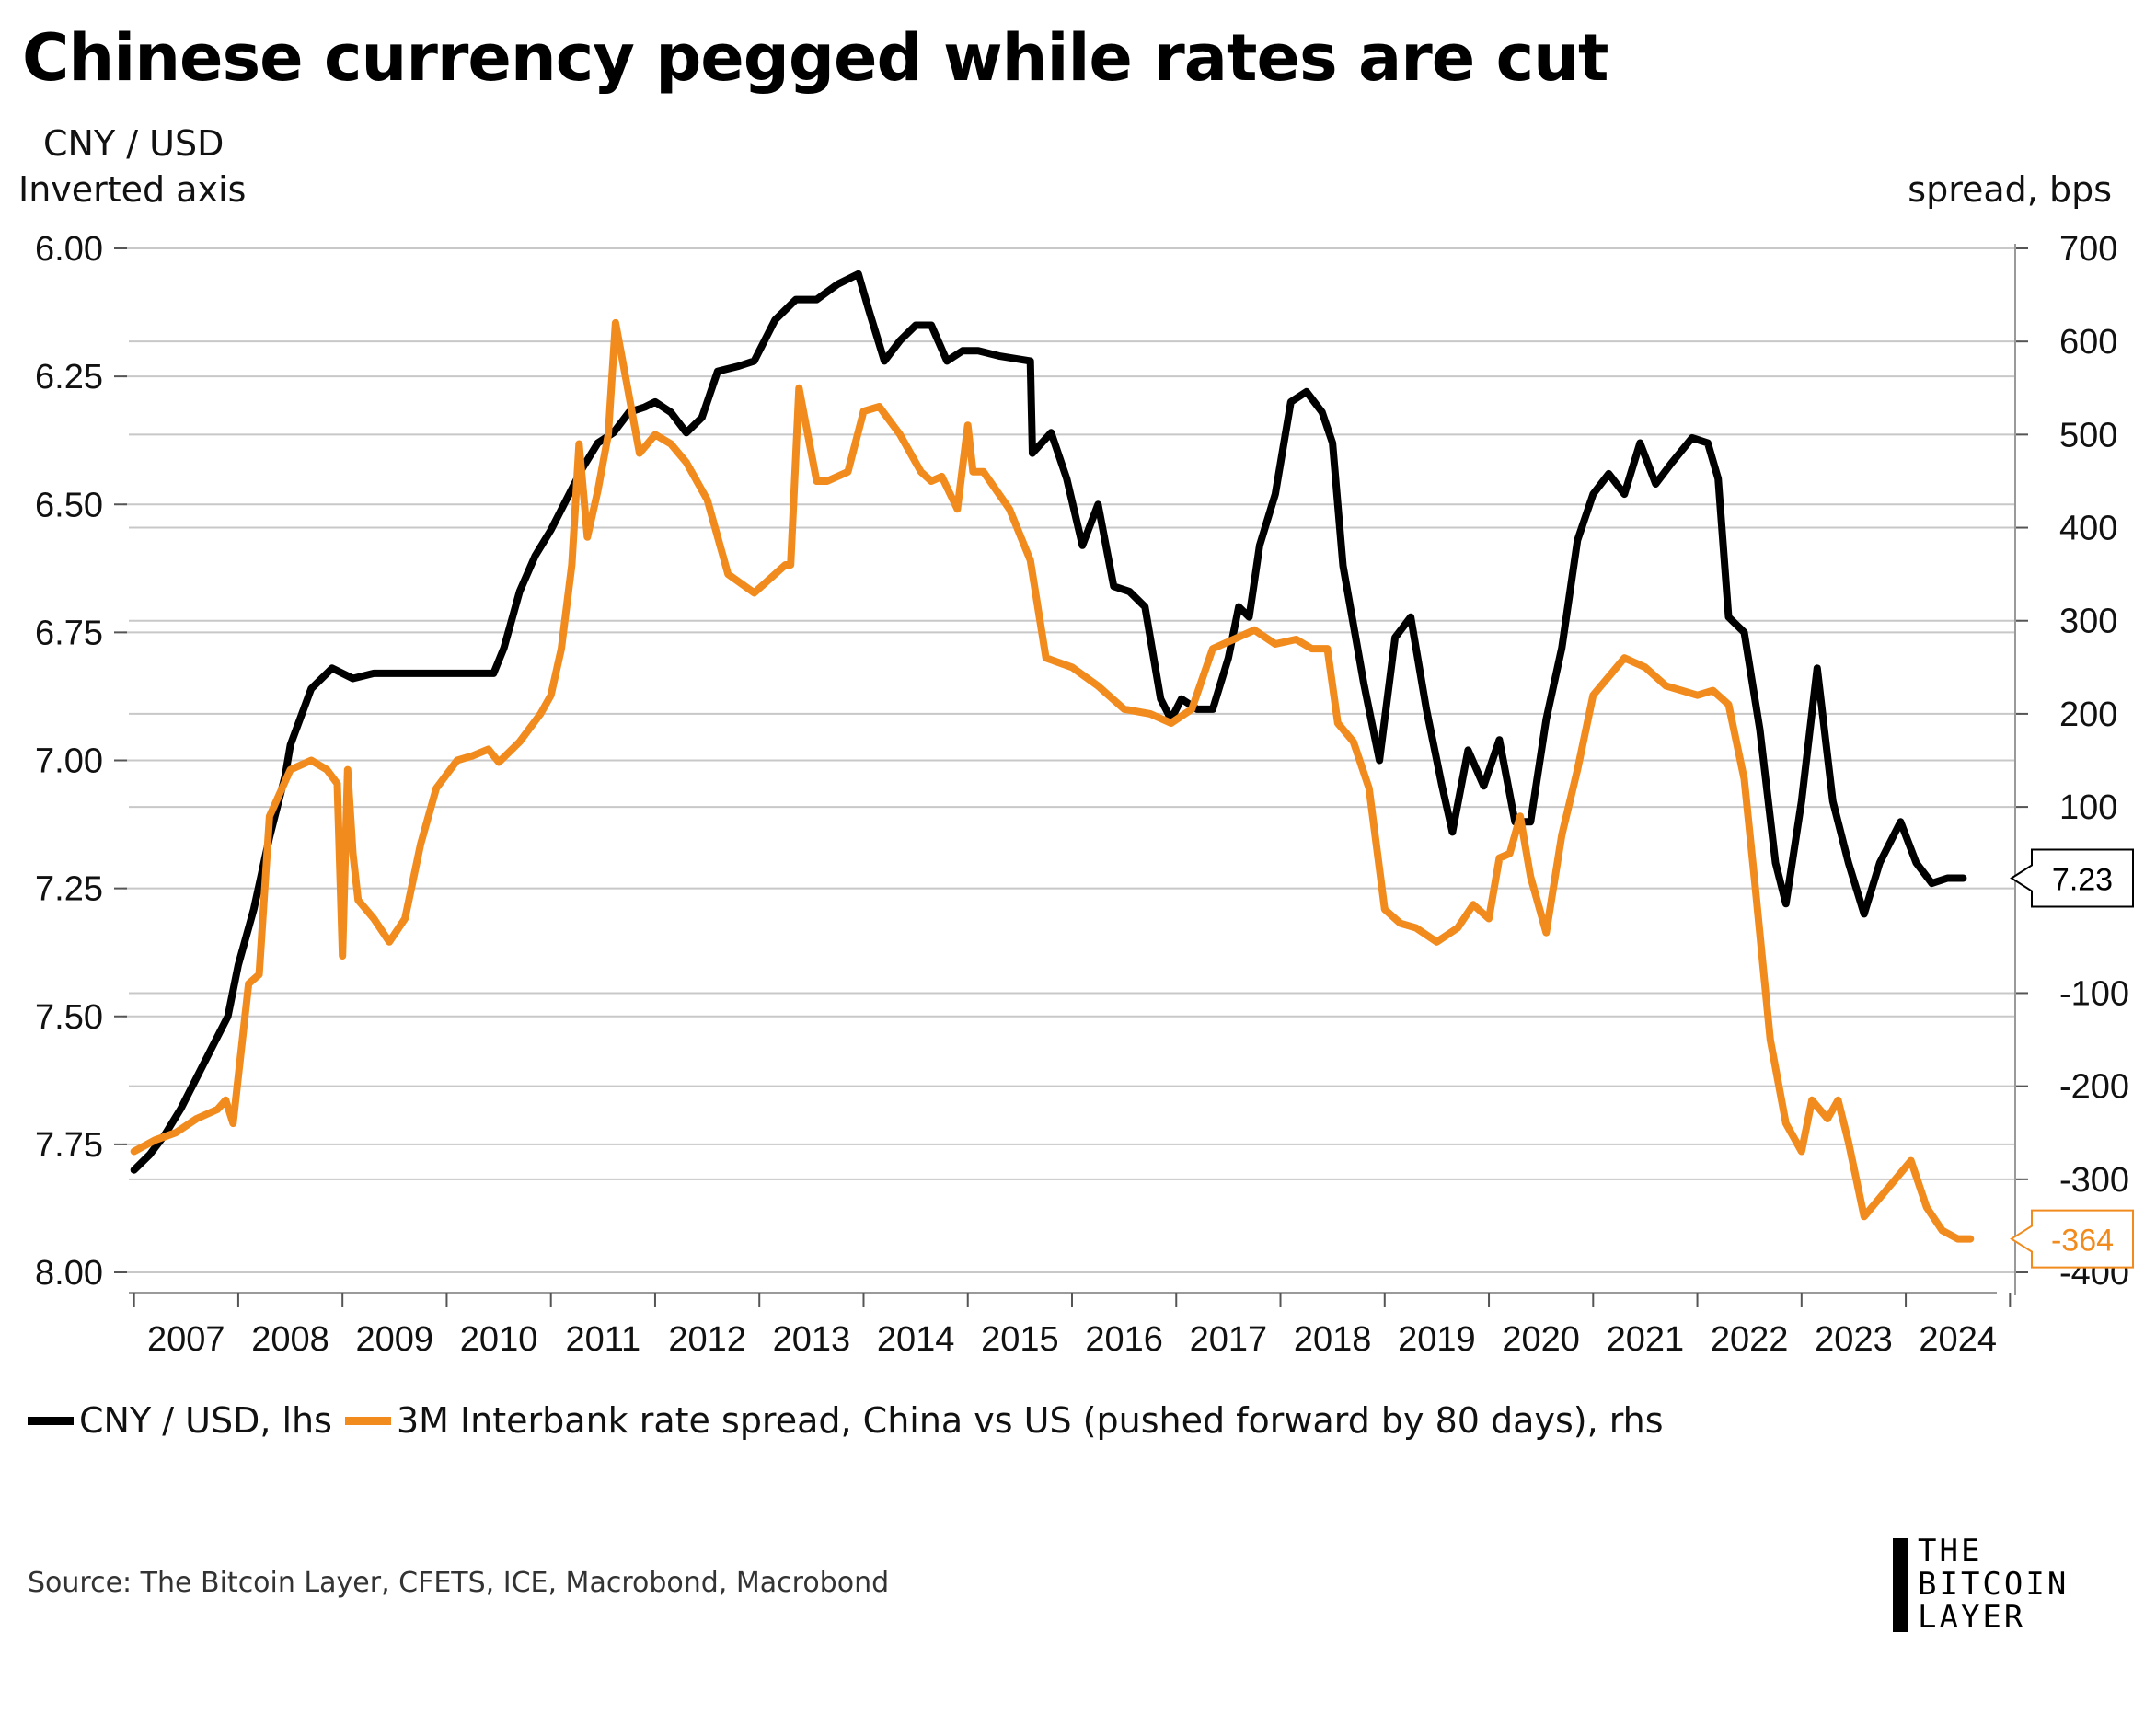  I want to click on left-tick-label: 6.25, so click(69, 377).